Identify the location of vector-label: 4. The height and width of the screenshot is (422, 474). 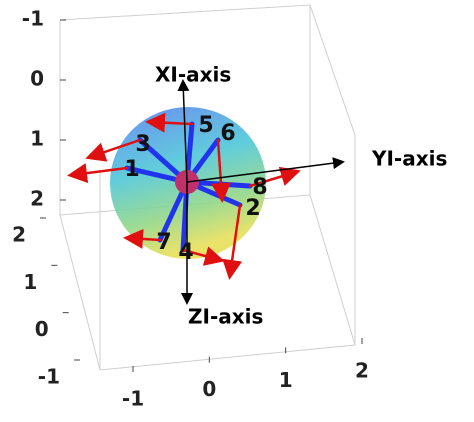
(185, 252).